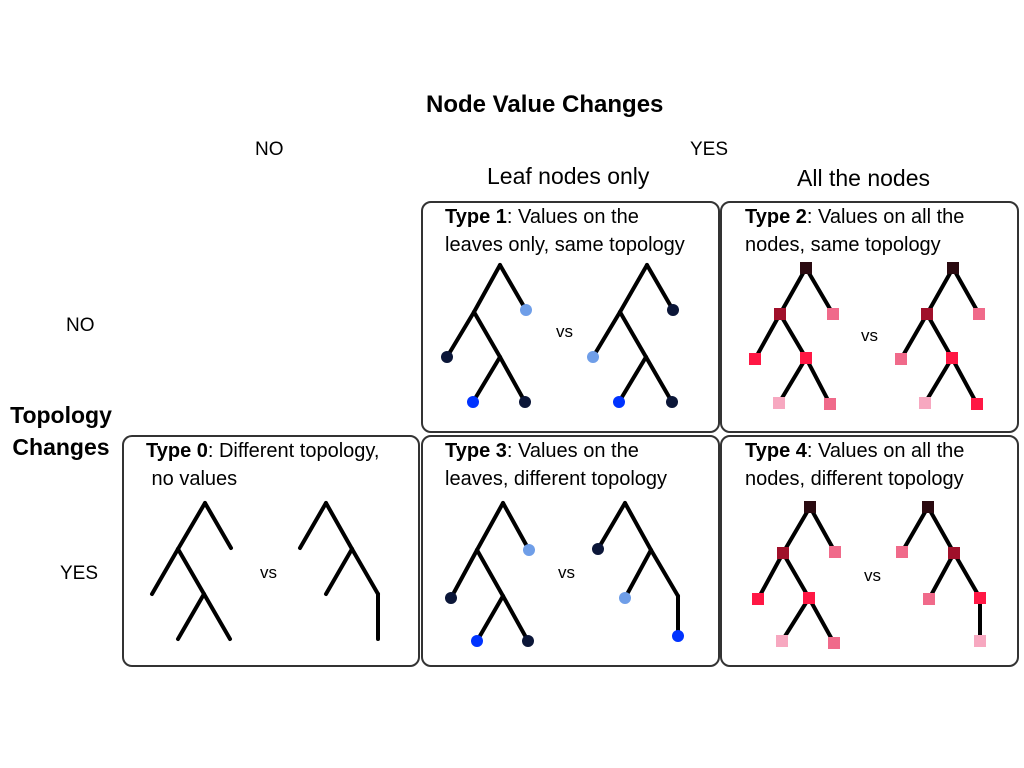 The width and height of the screenshot is (1024, 768). What do you see at coordinates (794, 336) in the screenshot?
I see `type2-tree-a` at bounding box center [794, 336].